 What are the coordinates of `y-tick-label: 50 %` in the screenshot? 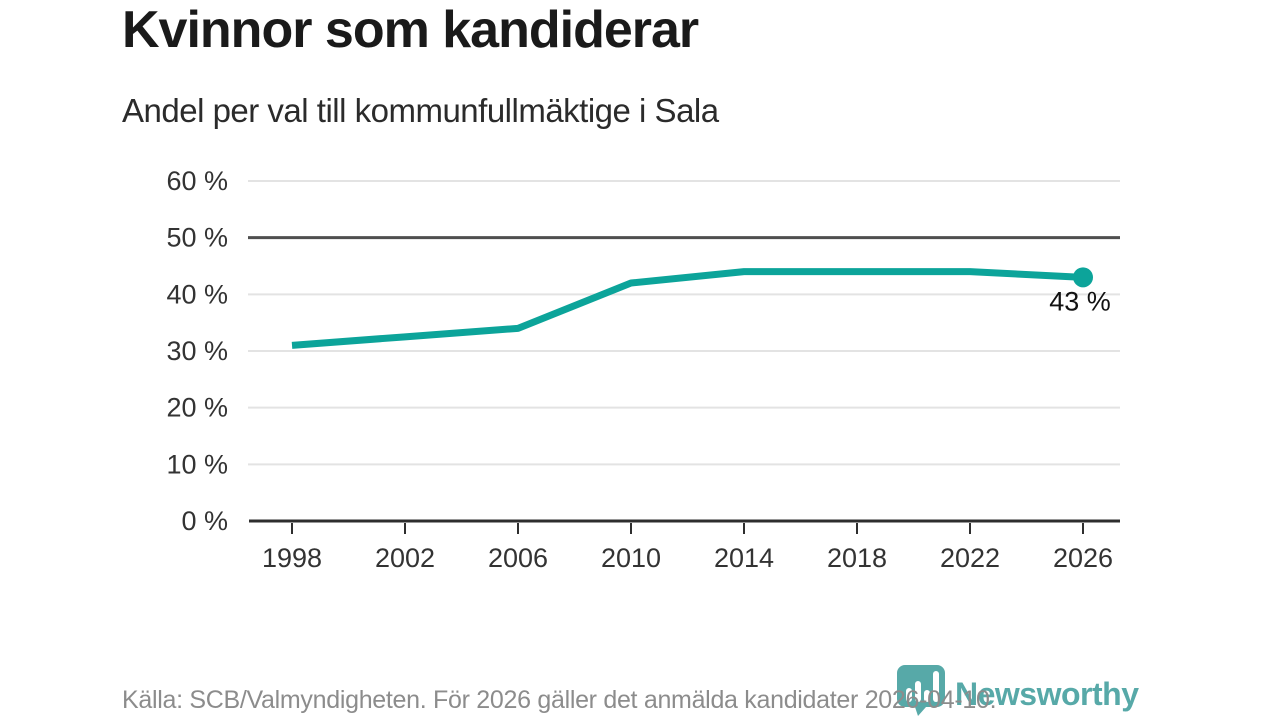 It's located at (197, 238).